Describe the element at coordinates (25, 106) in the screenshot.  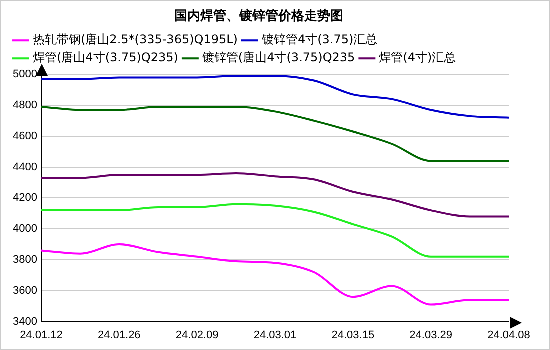
I see `y-tick-label: 4800` at that location.